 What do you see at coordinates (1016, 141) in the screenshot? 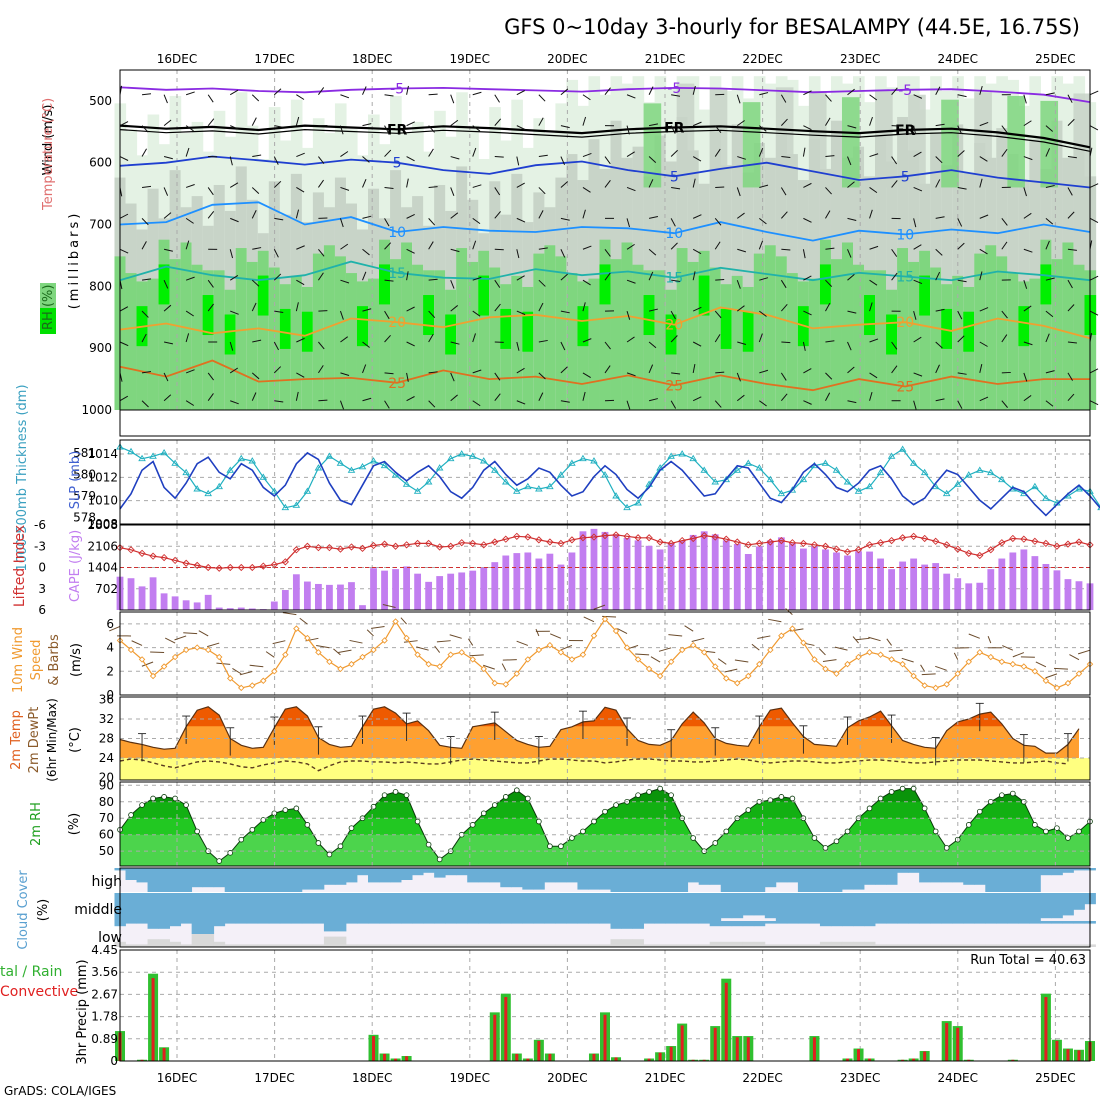
I see `rh-upper-column` at bounding box center [1016, 141].